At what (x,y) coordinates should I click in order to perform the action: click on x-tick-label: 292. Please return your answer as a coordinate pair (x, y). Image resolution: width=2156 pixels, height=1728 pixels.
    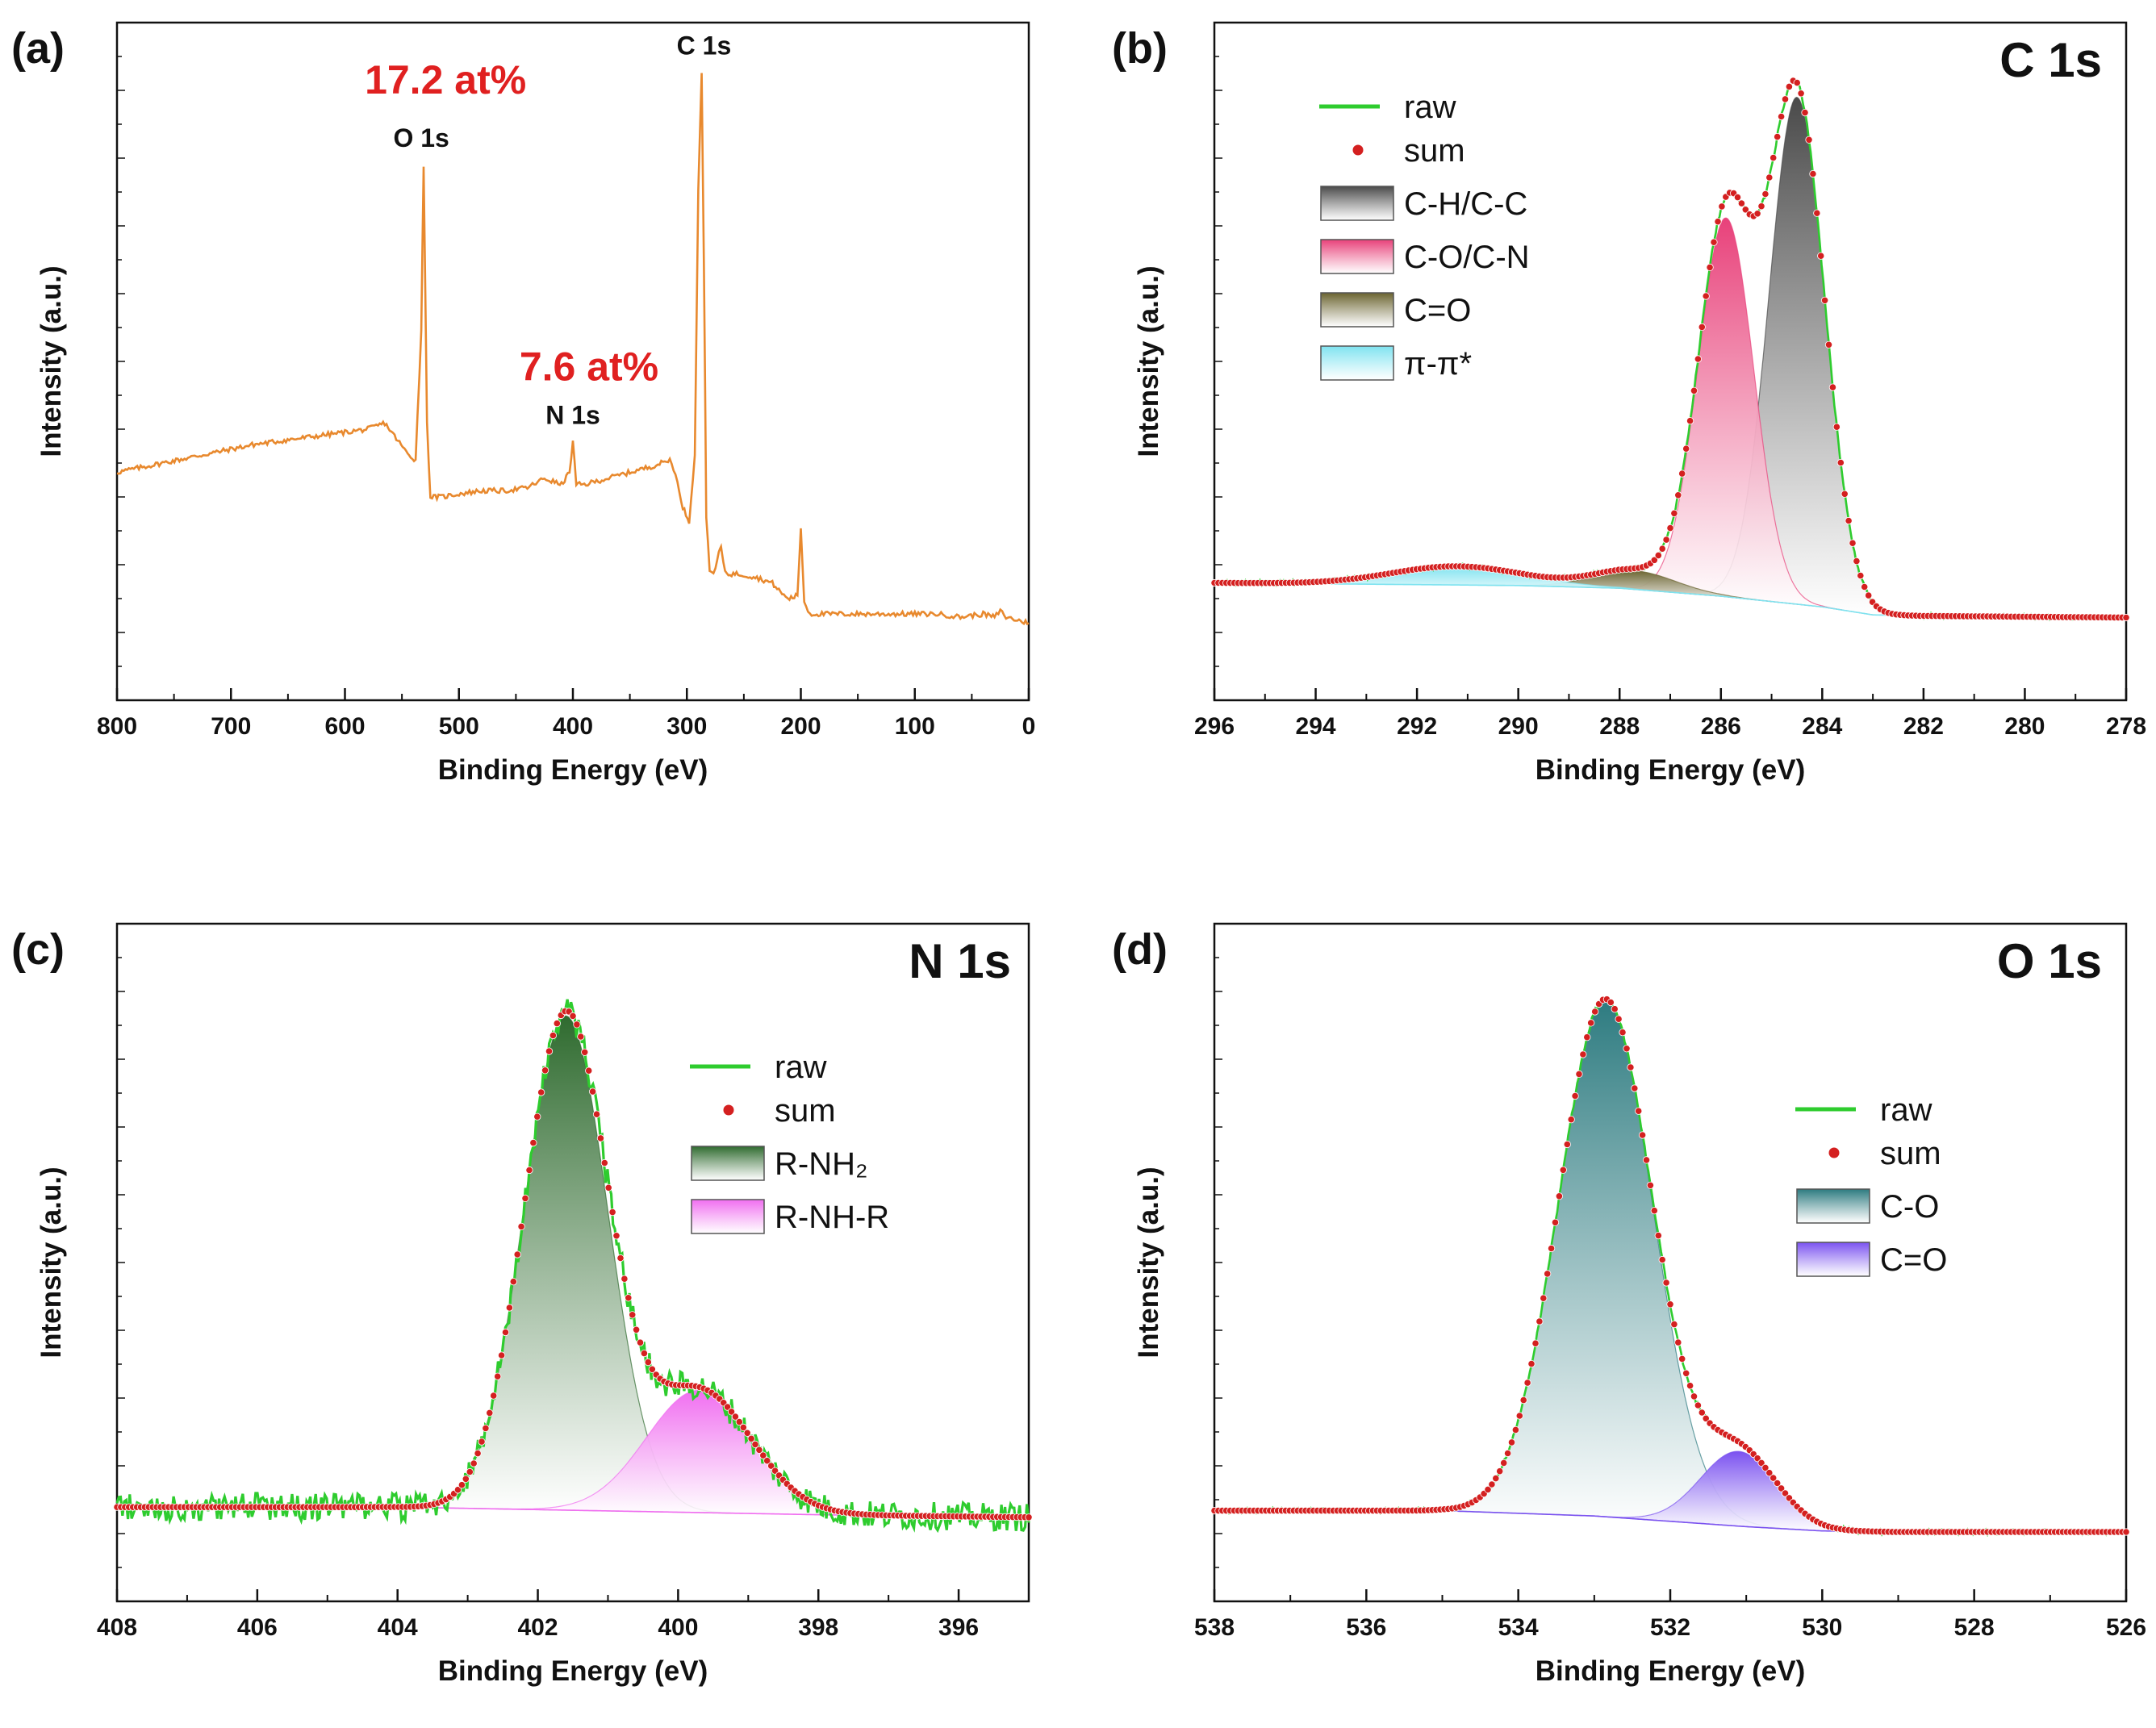
    Looking at the image, I should click on (1417, 726).